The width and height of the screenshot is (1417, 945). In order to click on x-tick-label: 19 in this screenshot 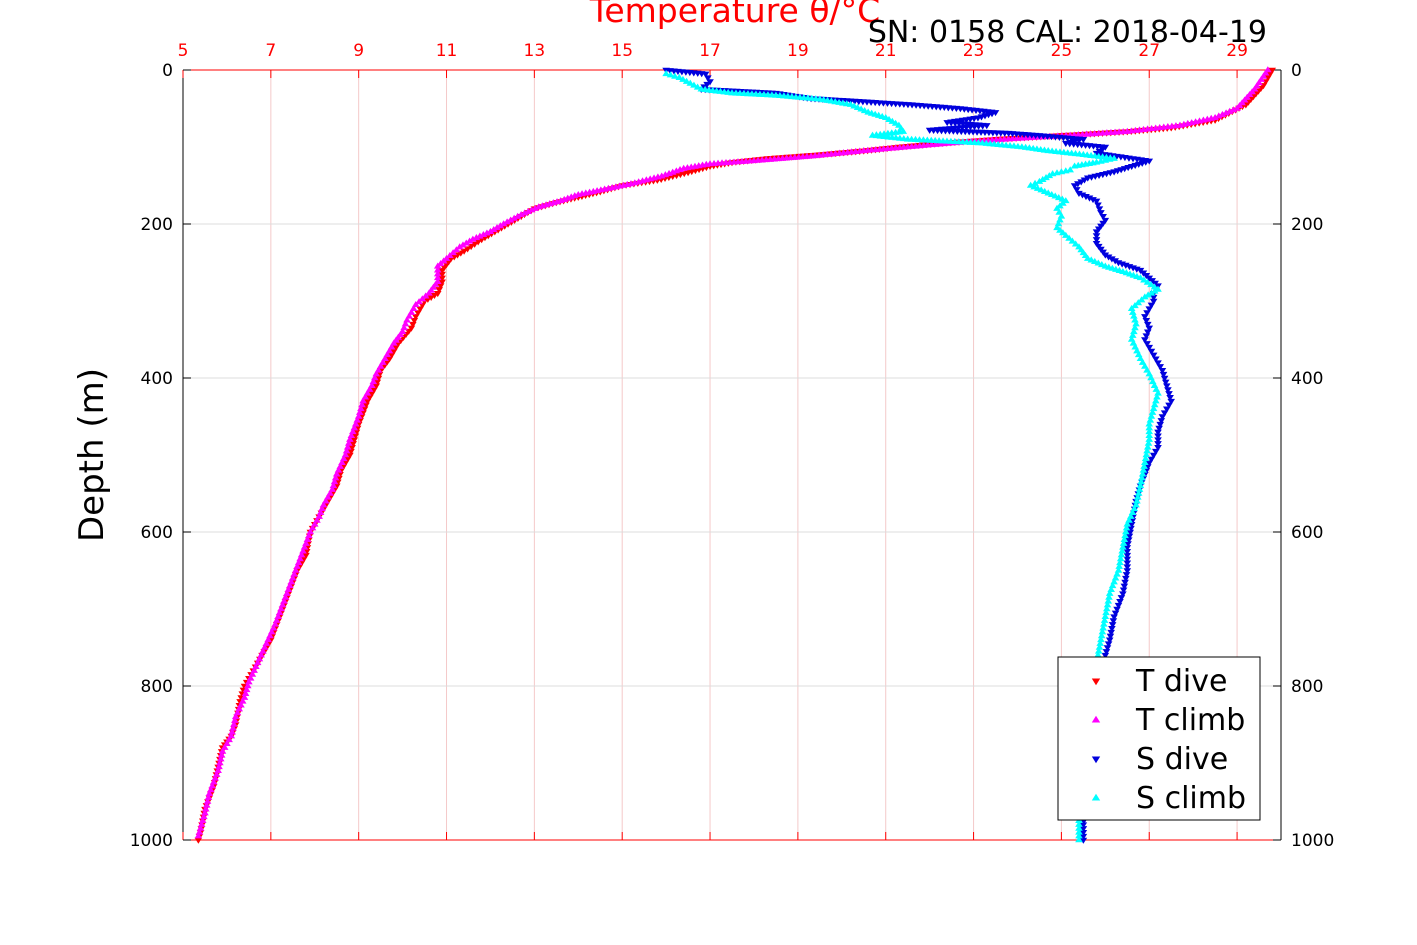, I will do `click(798, 51)`.